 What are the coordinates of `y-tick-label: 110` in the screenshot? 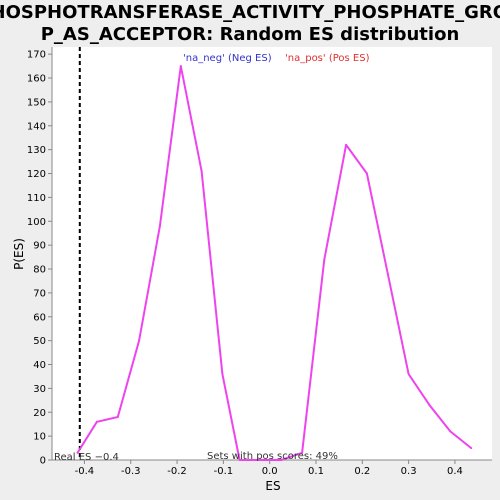 It's located at (36, 198).